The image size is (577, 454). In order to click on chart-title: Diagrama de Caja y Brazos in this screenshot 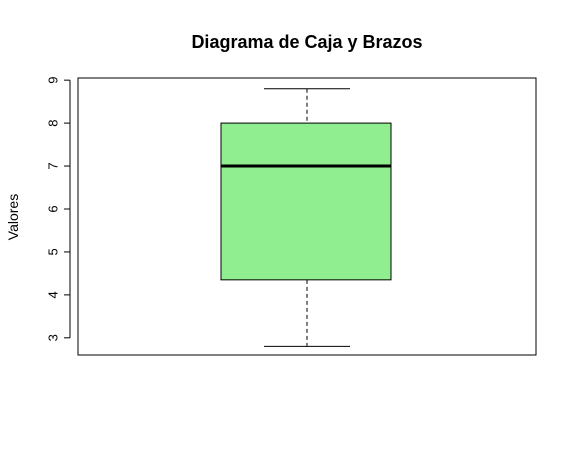, I will do `click(306, 42)`.